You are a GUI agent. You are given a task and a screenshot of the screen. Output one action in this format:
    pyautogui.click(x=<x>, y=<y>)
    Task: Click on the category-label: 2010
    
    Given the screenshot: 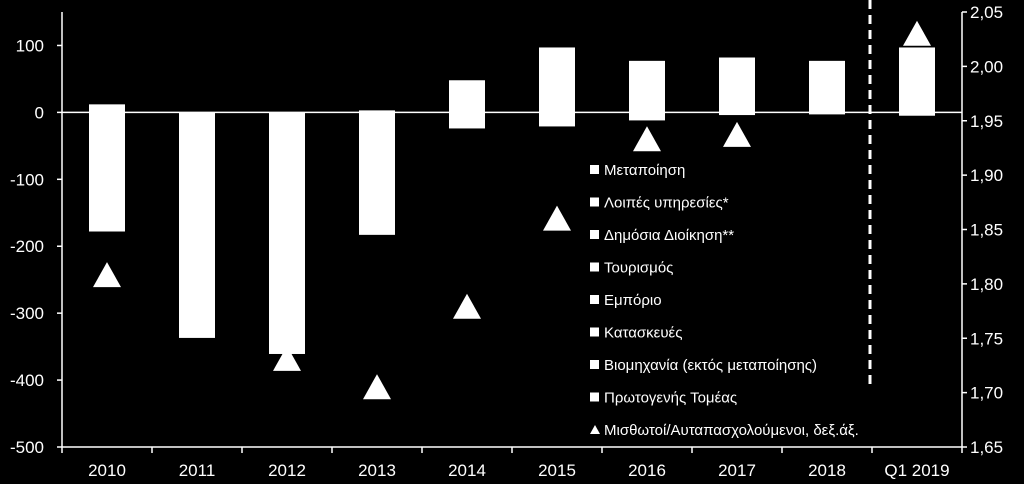 What is the action you would take?
    pyautogui.click(x=107, y=470)
    